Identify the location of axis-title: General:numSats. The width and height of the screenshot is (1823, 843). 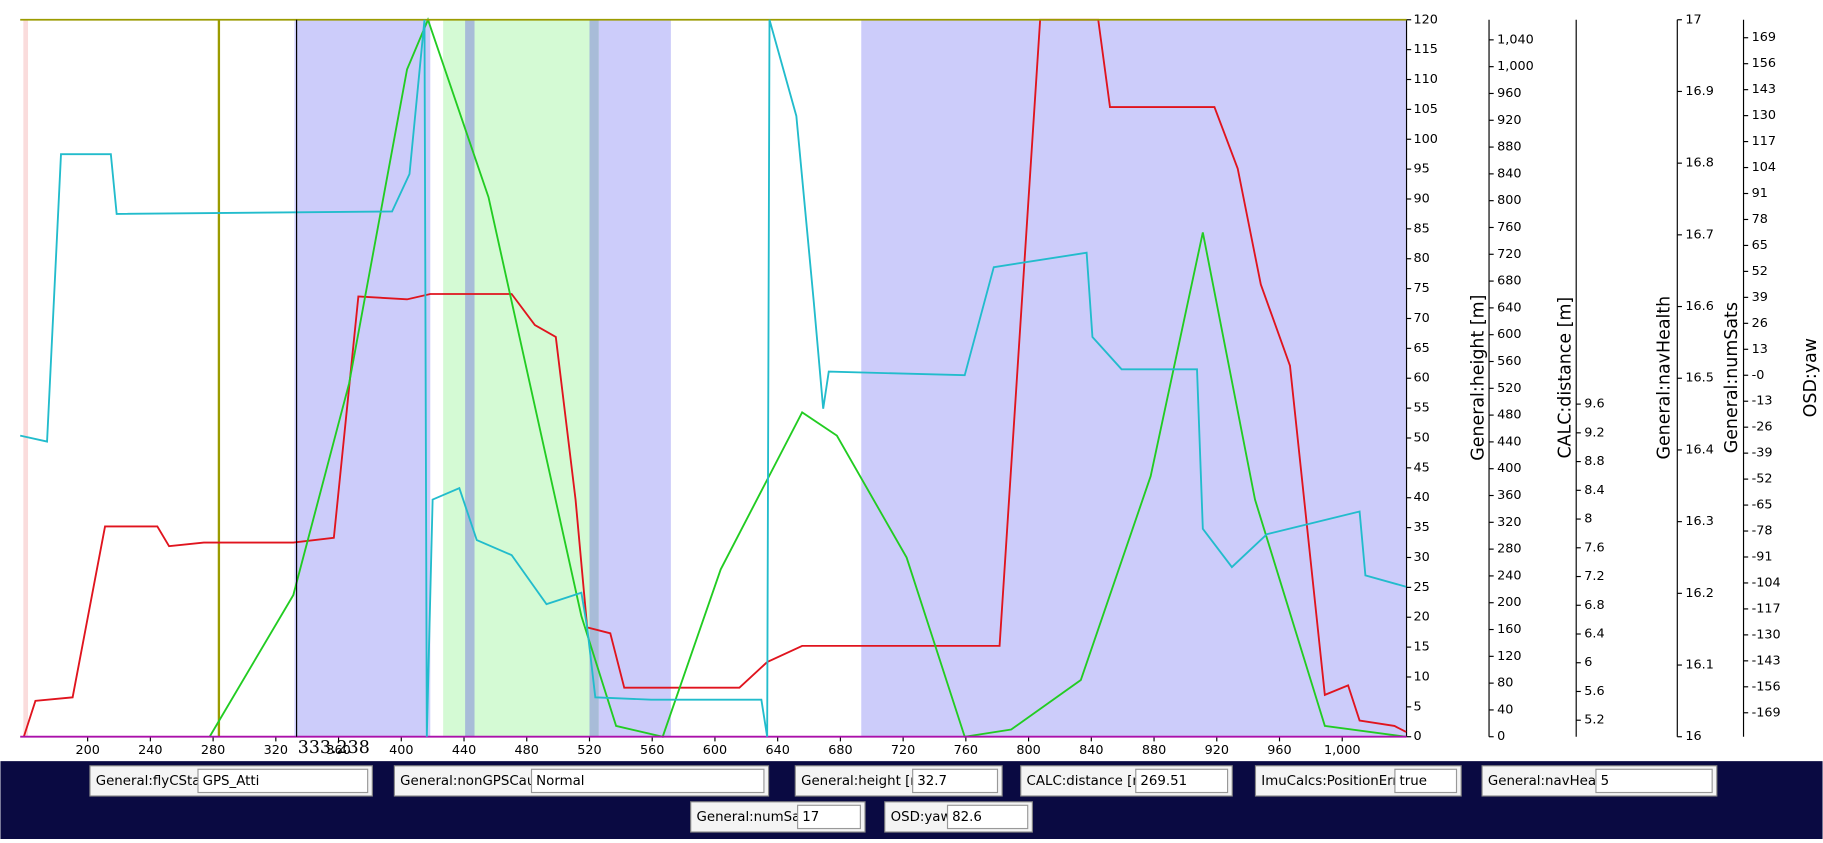
(1732, 377).